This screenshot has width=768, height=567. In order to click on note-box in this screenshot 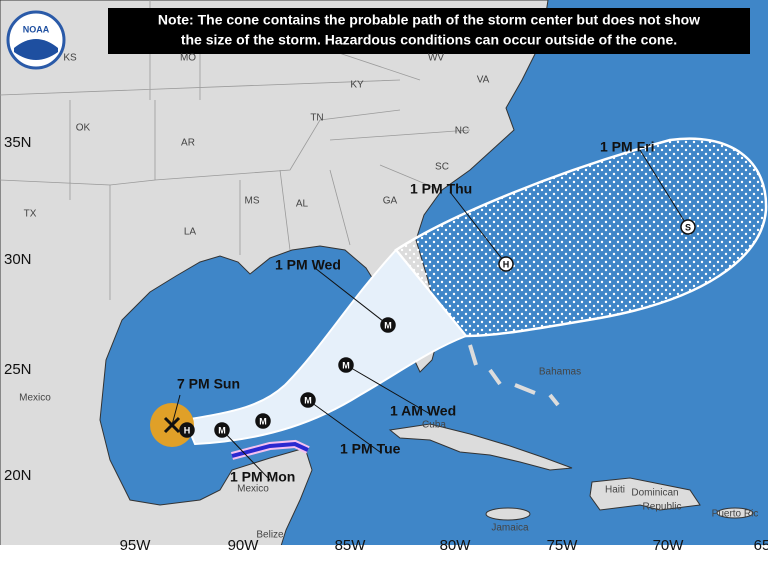, I will do `click(429, 31)`.